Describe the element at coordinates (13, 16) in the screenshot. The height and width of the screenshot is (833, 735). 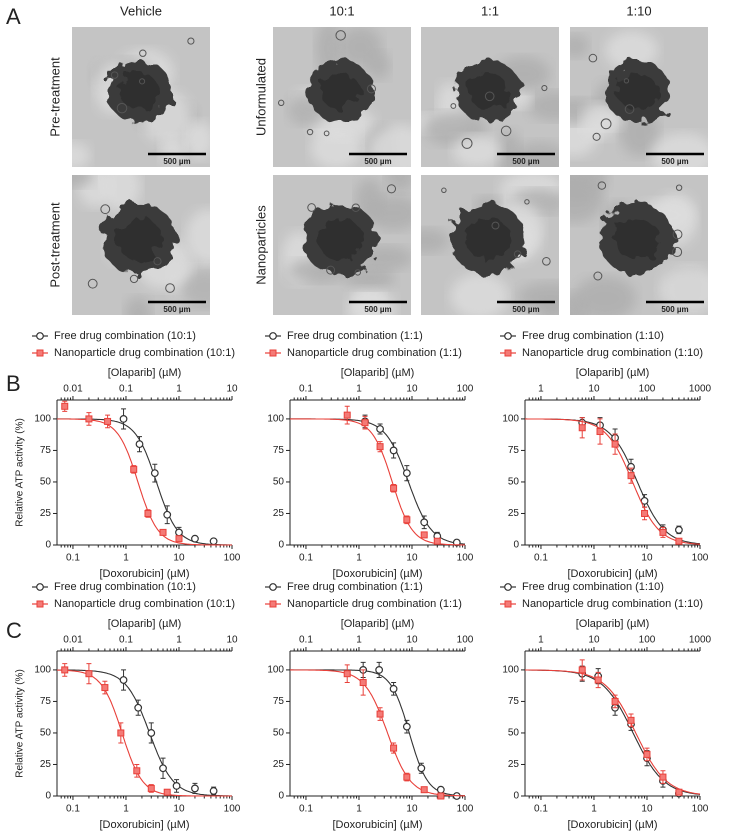
I see `panel-label: A` at that location.